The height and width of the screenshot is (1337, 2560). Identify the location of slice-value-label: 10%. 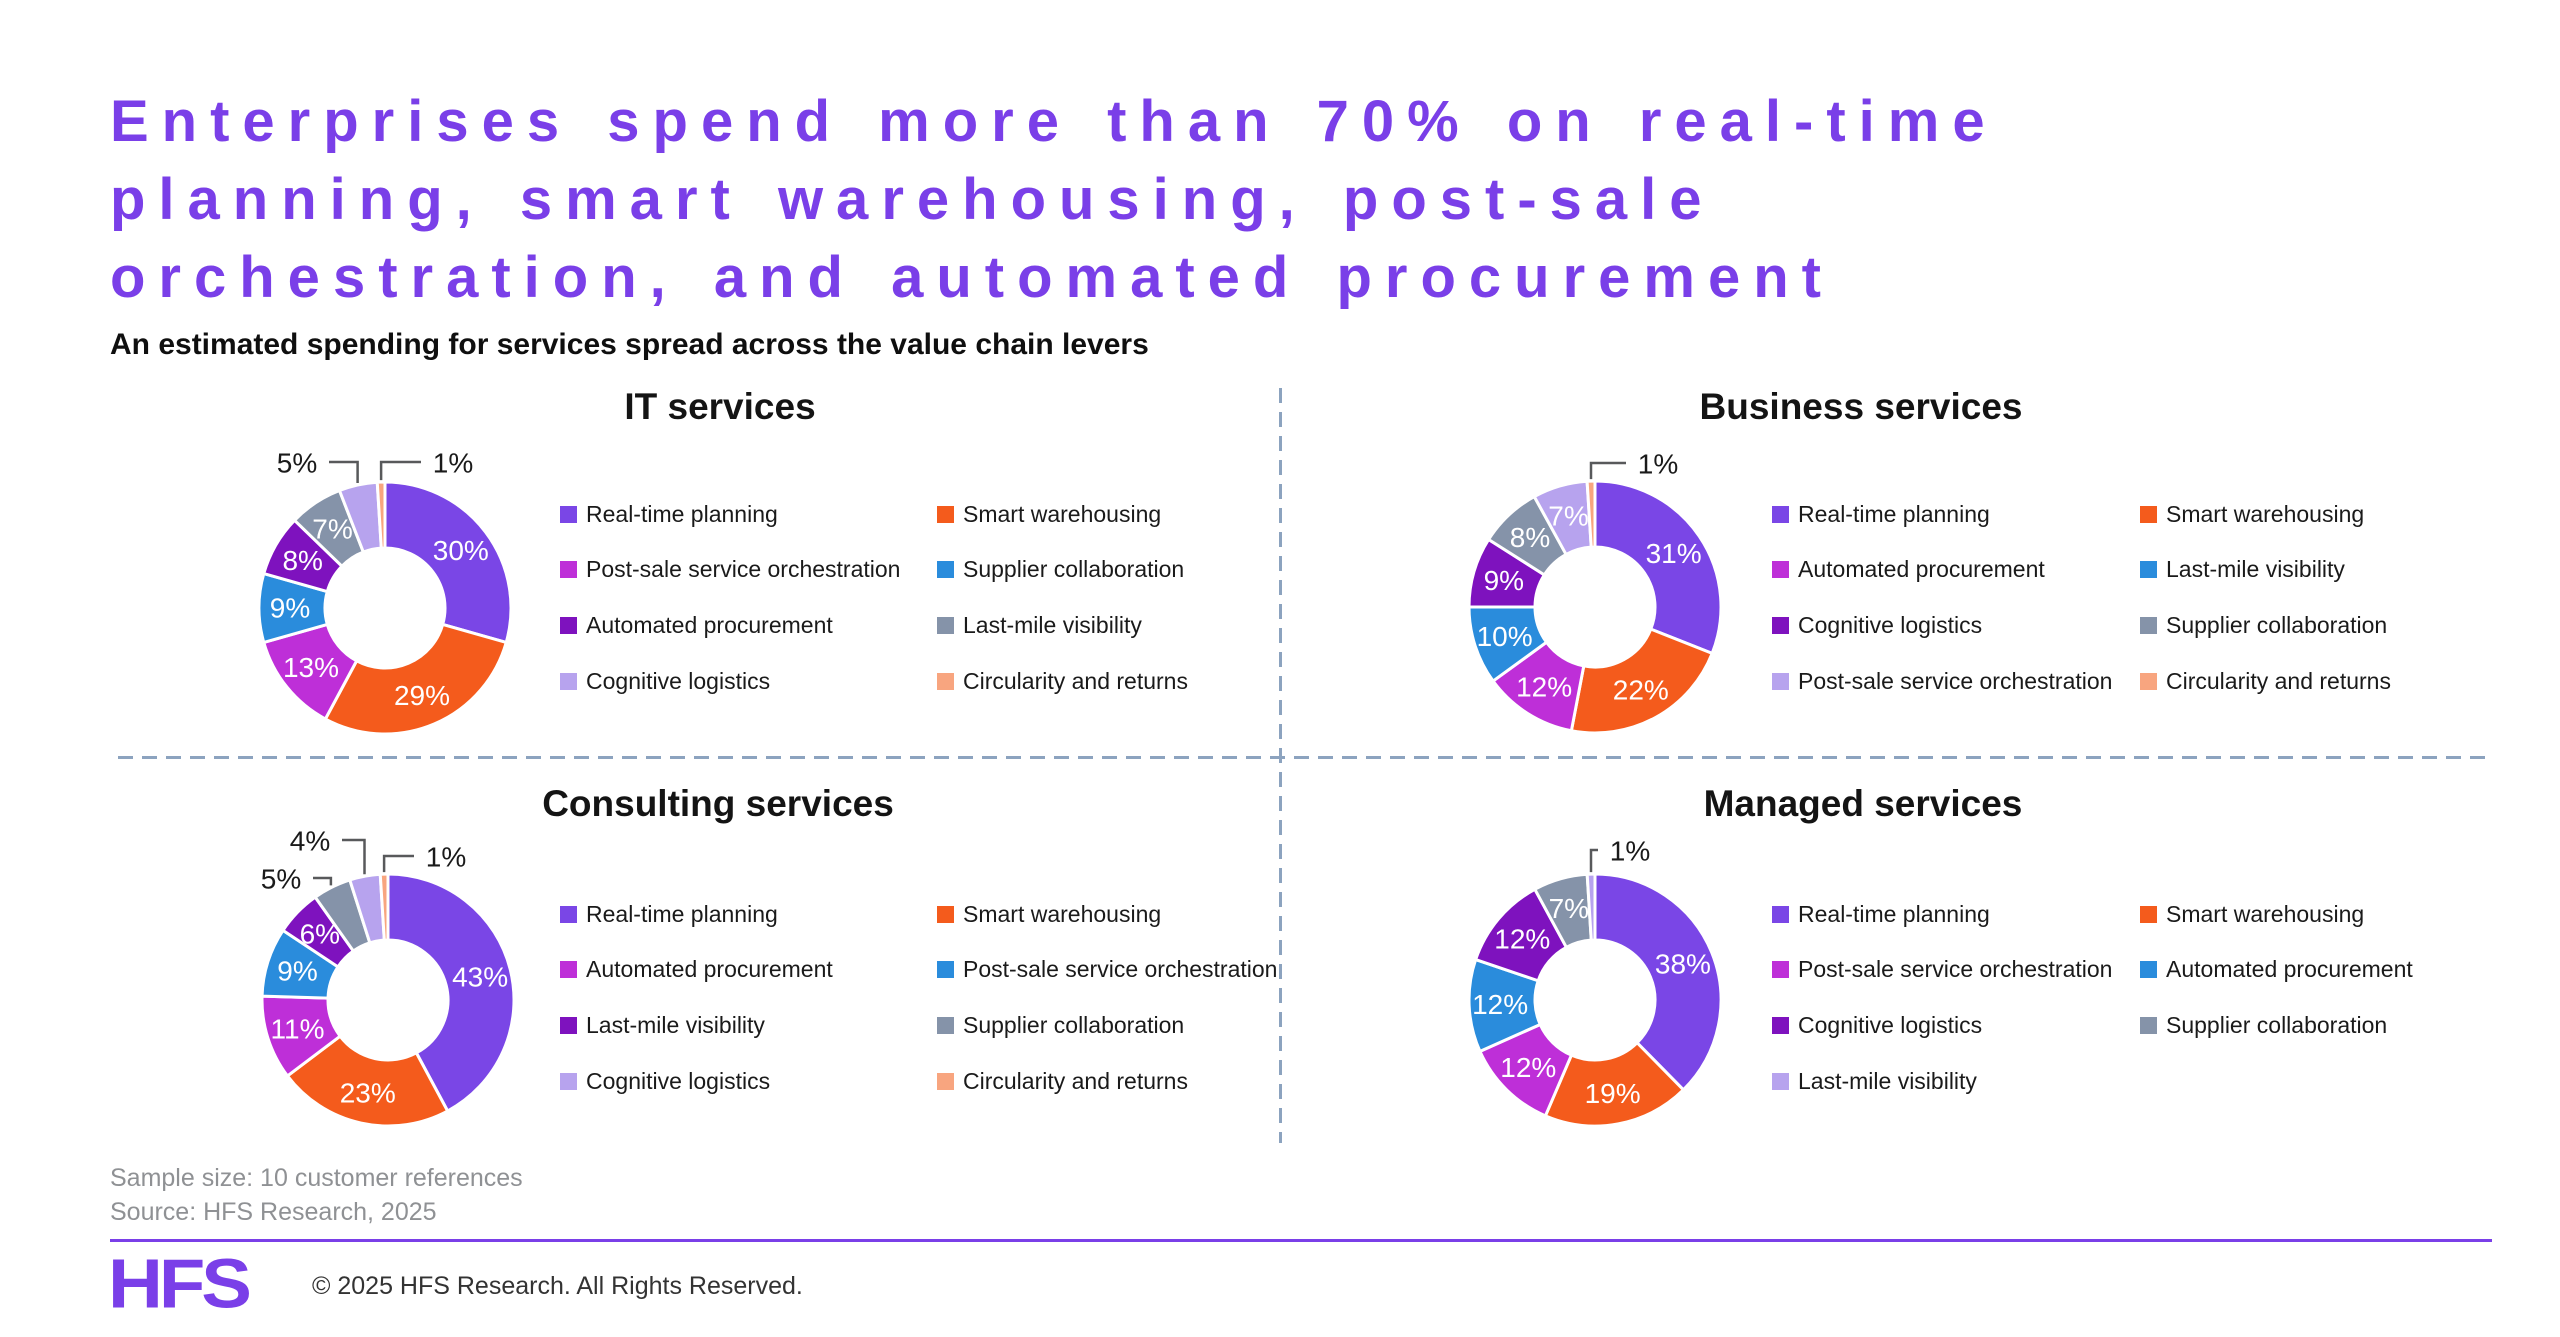
(1505, 636).